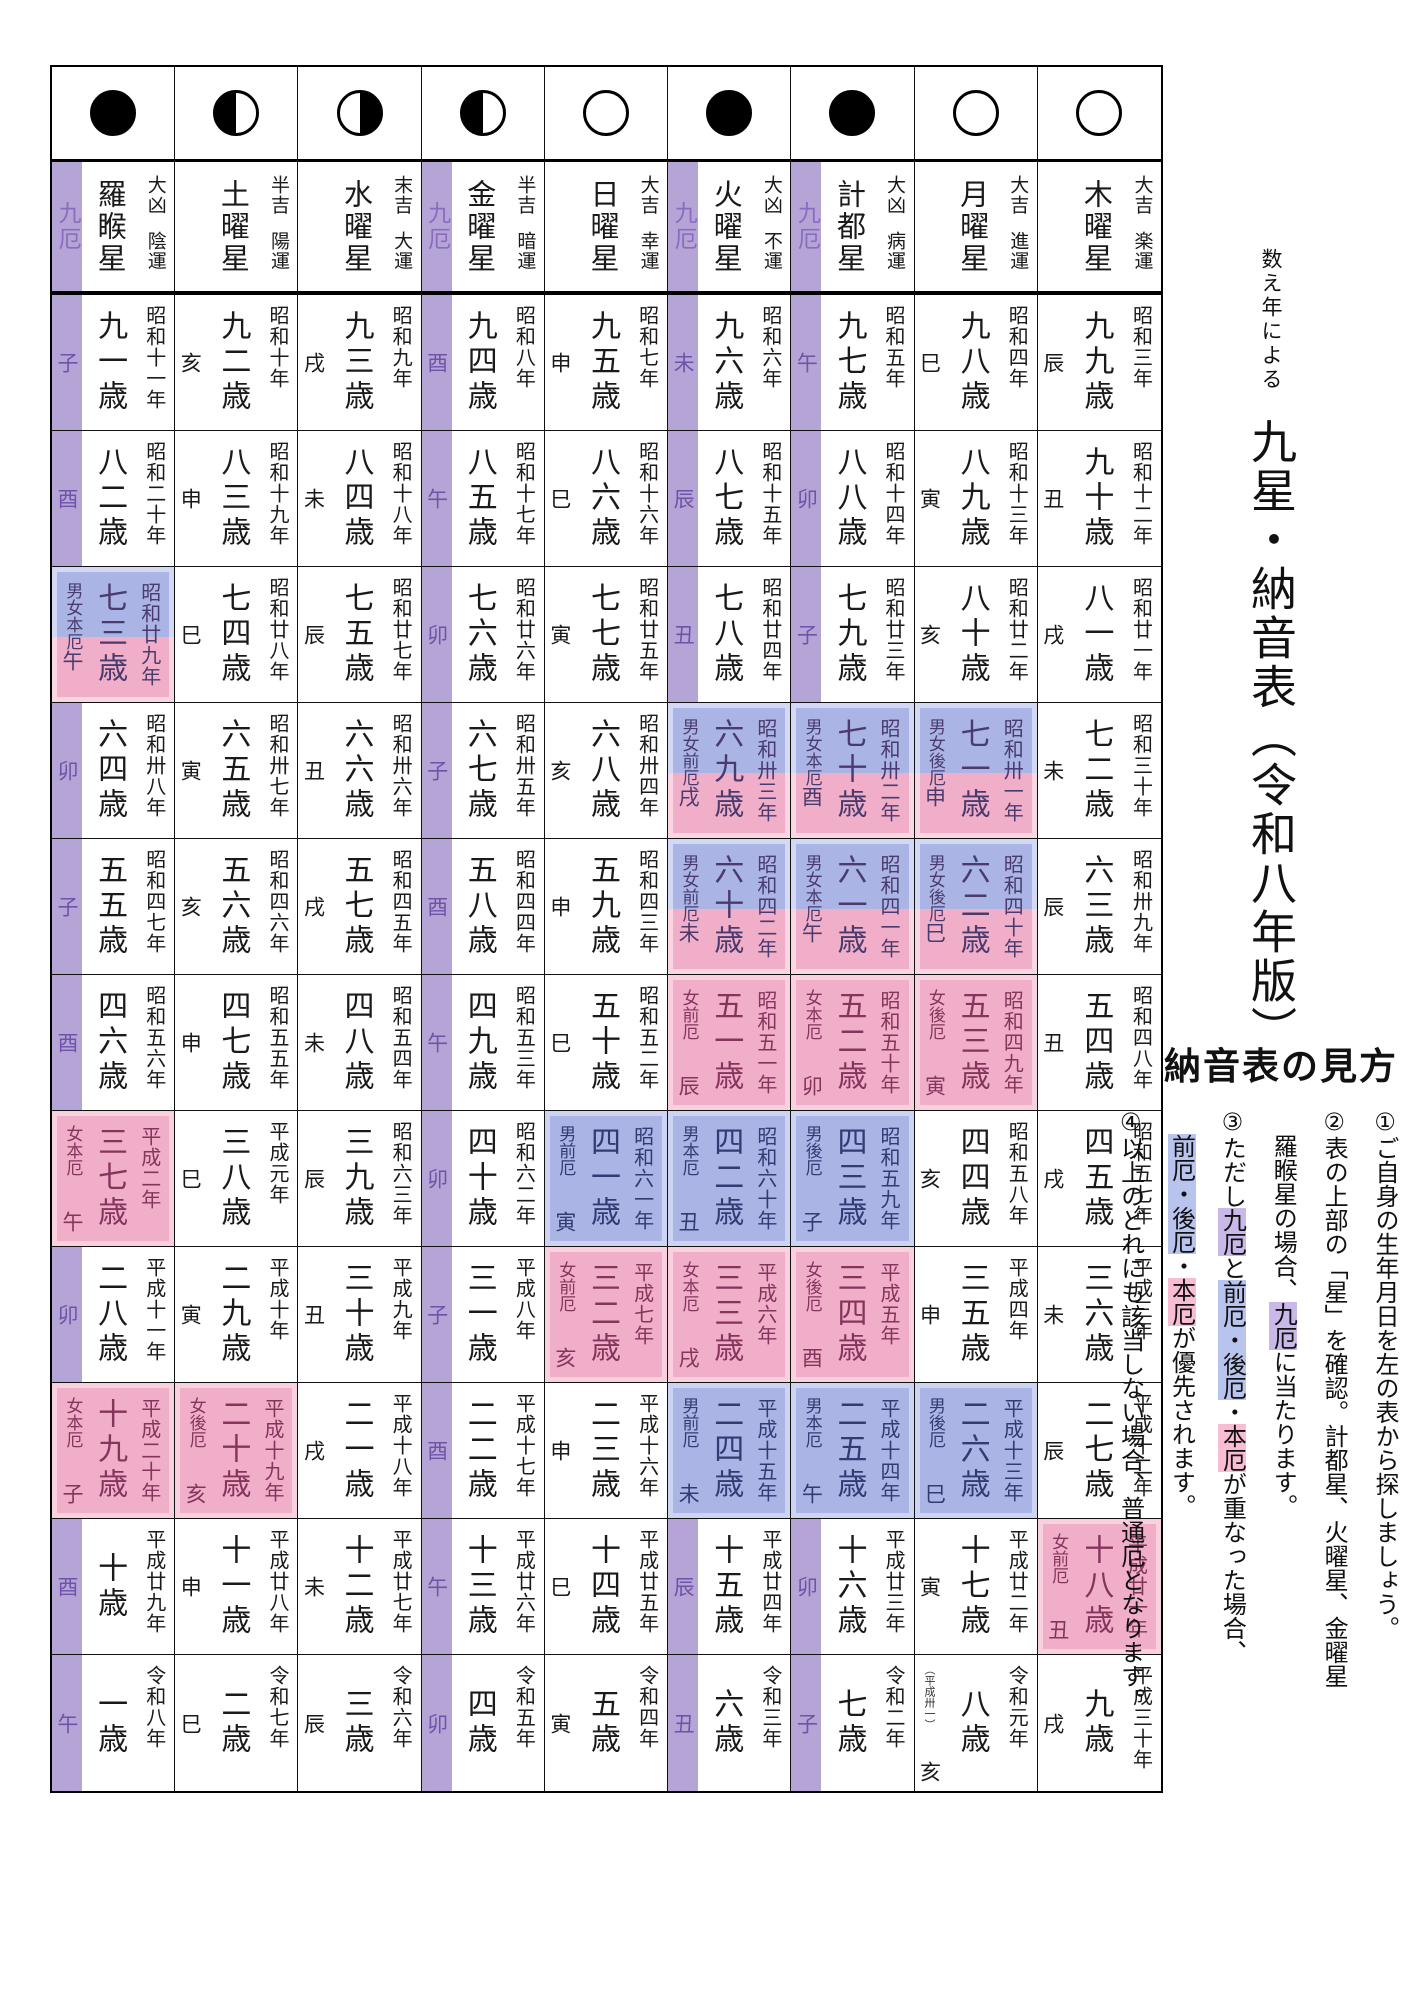 The height and width of the screenshot is (2000, 1414). What do you see at coordinates (436, 362) in the screenshot?
I see `zodiac-strip: 酉` at bounding box center [436, 362].